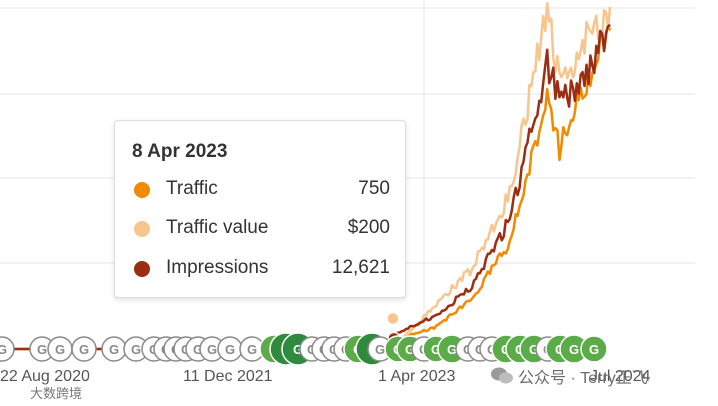 The height and width of the screenshot is (406, 718). I want to click on tooltip-row-traffic-value: Traffic value $200, so click(261, 229).